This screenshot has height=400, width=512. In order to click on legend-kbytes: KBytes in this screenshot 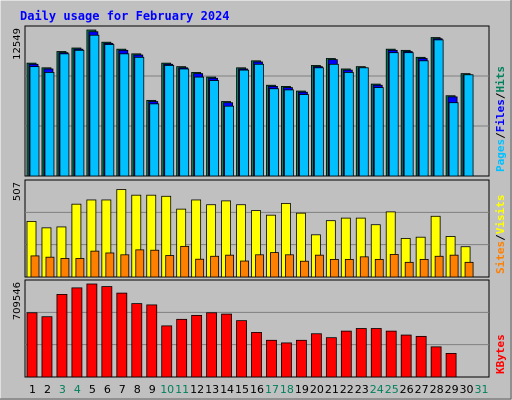, I will do `click(500, 354)`.